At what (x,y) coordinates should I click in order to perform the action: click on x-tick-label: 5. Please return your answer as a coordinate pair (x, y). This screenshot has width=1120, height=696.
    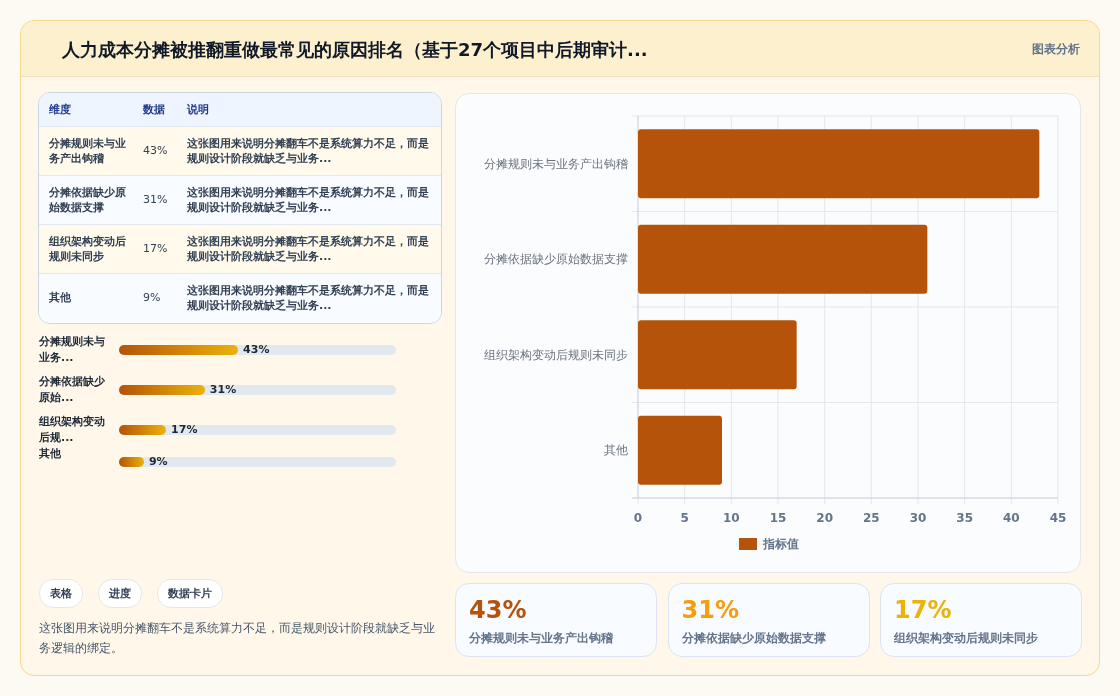
    Looking at the image, I should click on (684, 518).